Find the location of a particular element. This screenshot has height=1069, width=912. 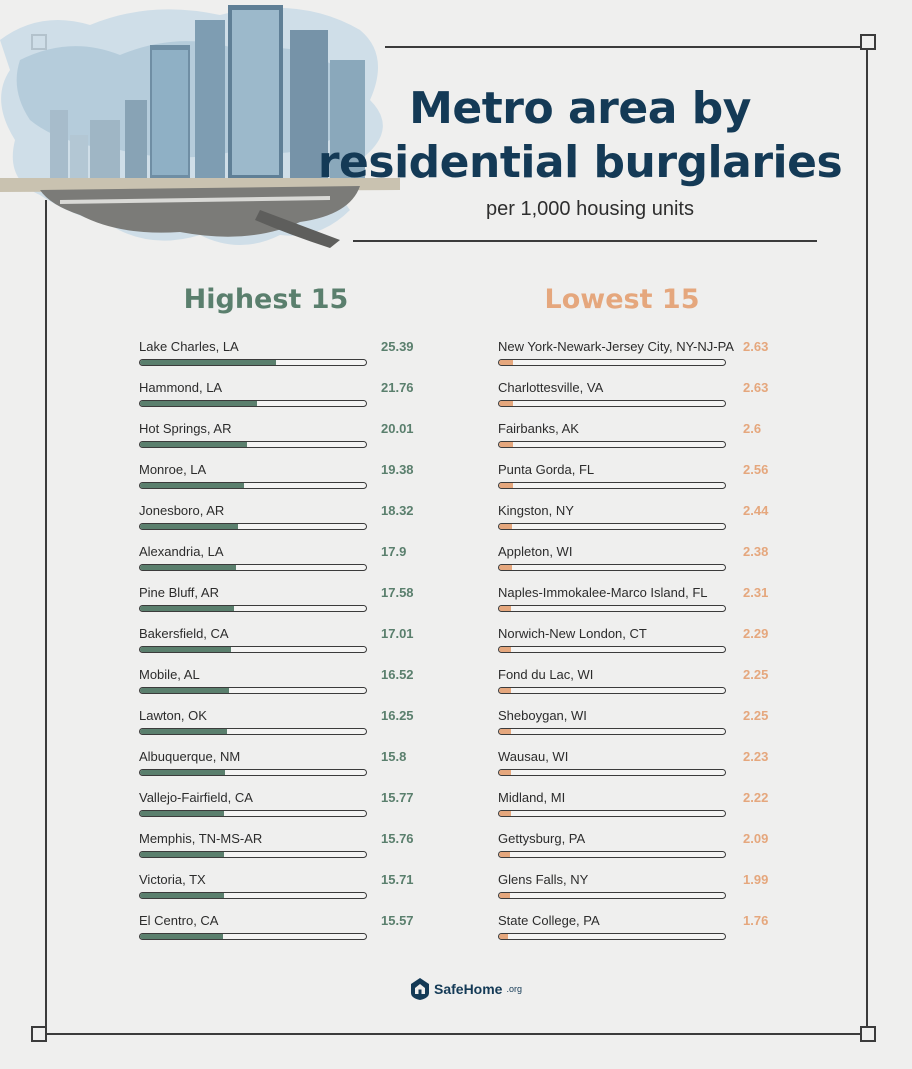

highest-metro-name: Victoria, TX is located at coordinates (172, 879).